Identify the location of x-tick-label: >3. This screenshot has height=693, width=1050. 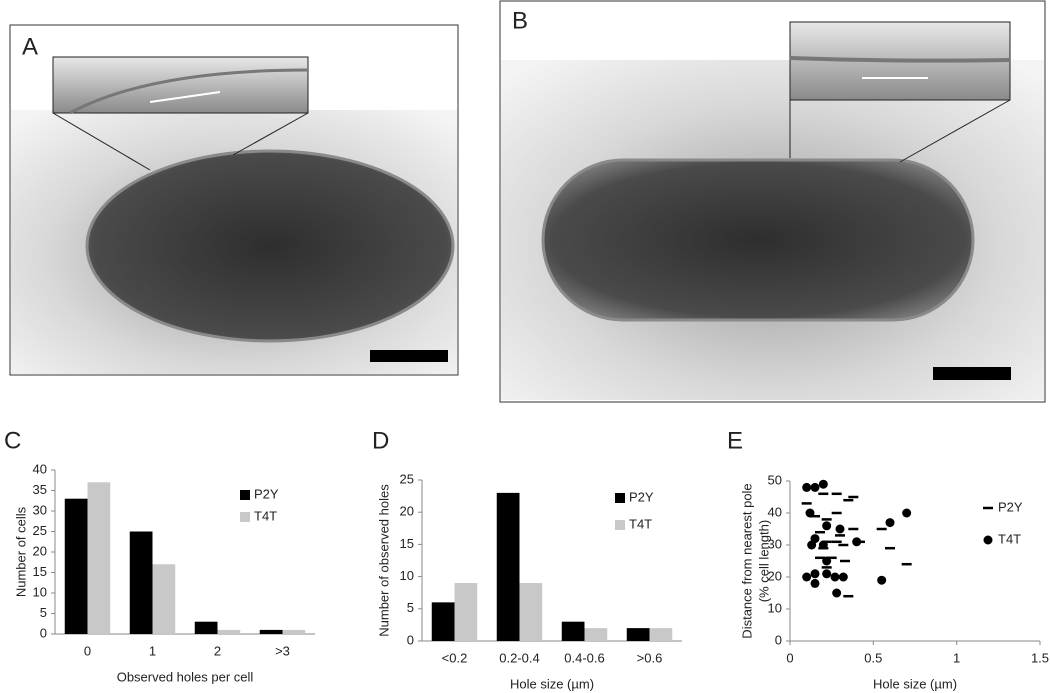
(282, 650).